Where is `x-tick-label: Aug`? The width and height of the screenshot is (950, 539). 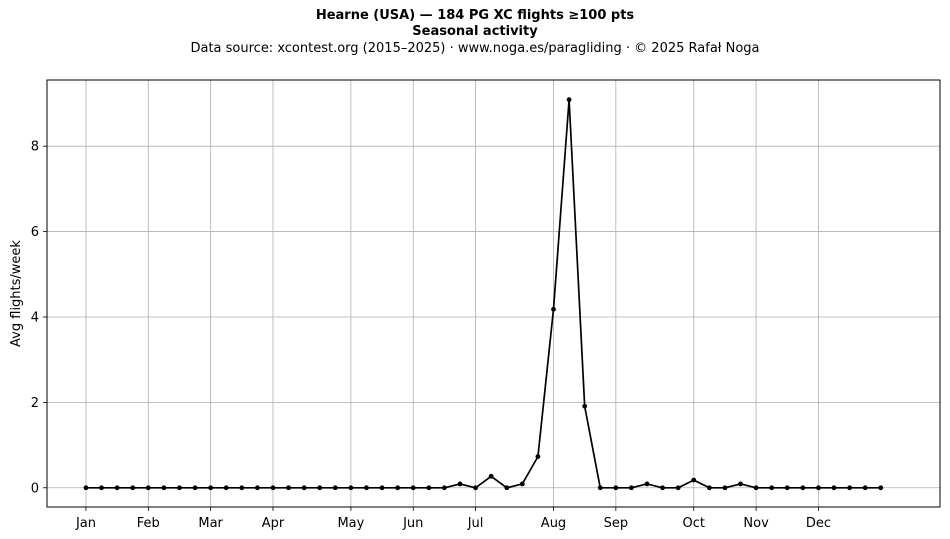
x-tick-label: Aug is located at coordinates (553, 523).